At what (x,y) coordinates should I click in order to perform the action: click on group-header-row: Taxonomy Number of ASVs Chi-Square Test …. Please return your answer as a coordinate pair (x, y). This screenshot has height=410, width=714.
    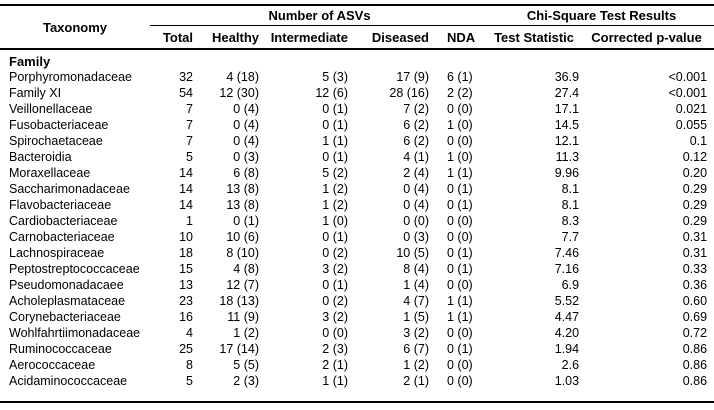
    Looking at the image, I should click on (357, 27).